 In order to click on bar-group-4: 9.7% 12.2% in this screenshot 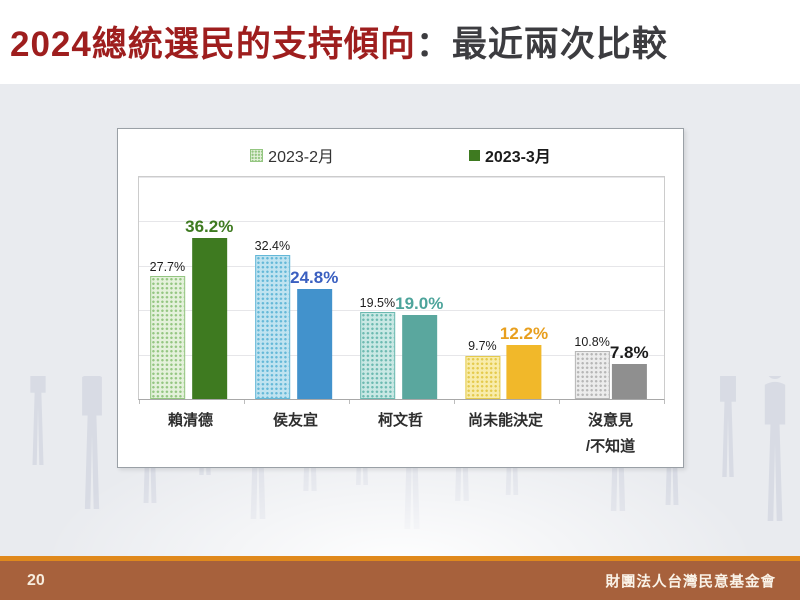, I will do `click(506, 288)`.